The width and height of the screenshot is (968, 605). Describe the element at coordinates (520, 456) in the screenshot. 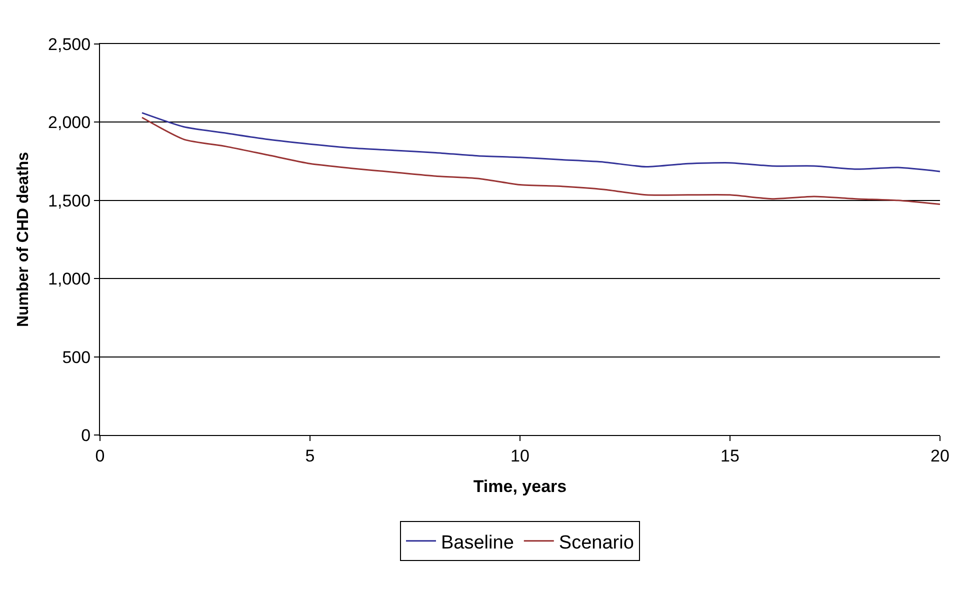

I see `x-tick-label: 10` at that location.